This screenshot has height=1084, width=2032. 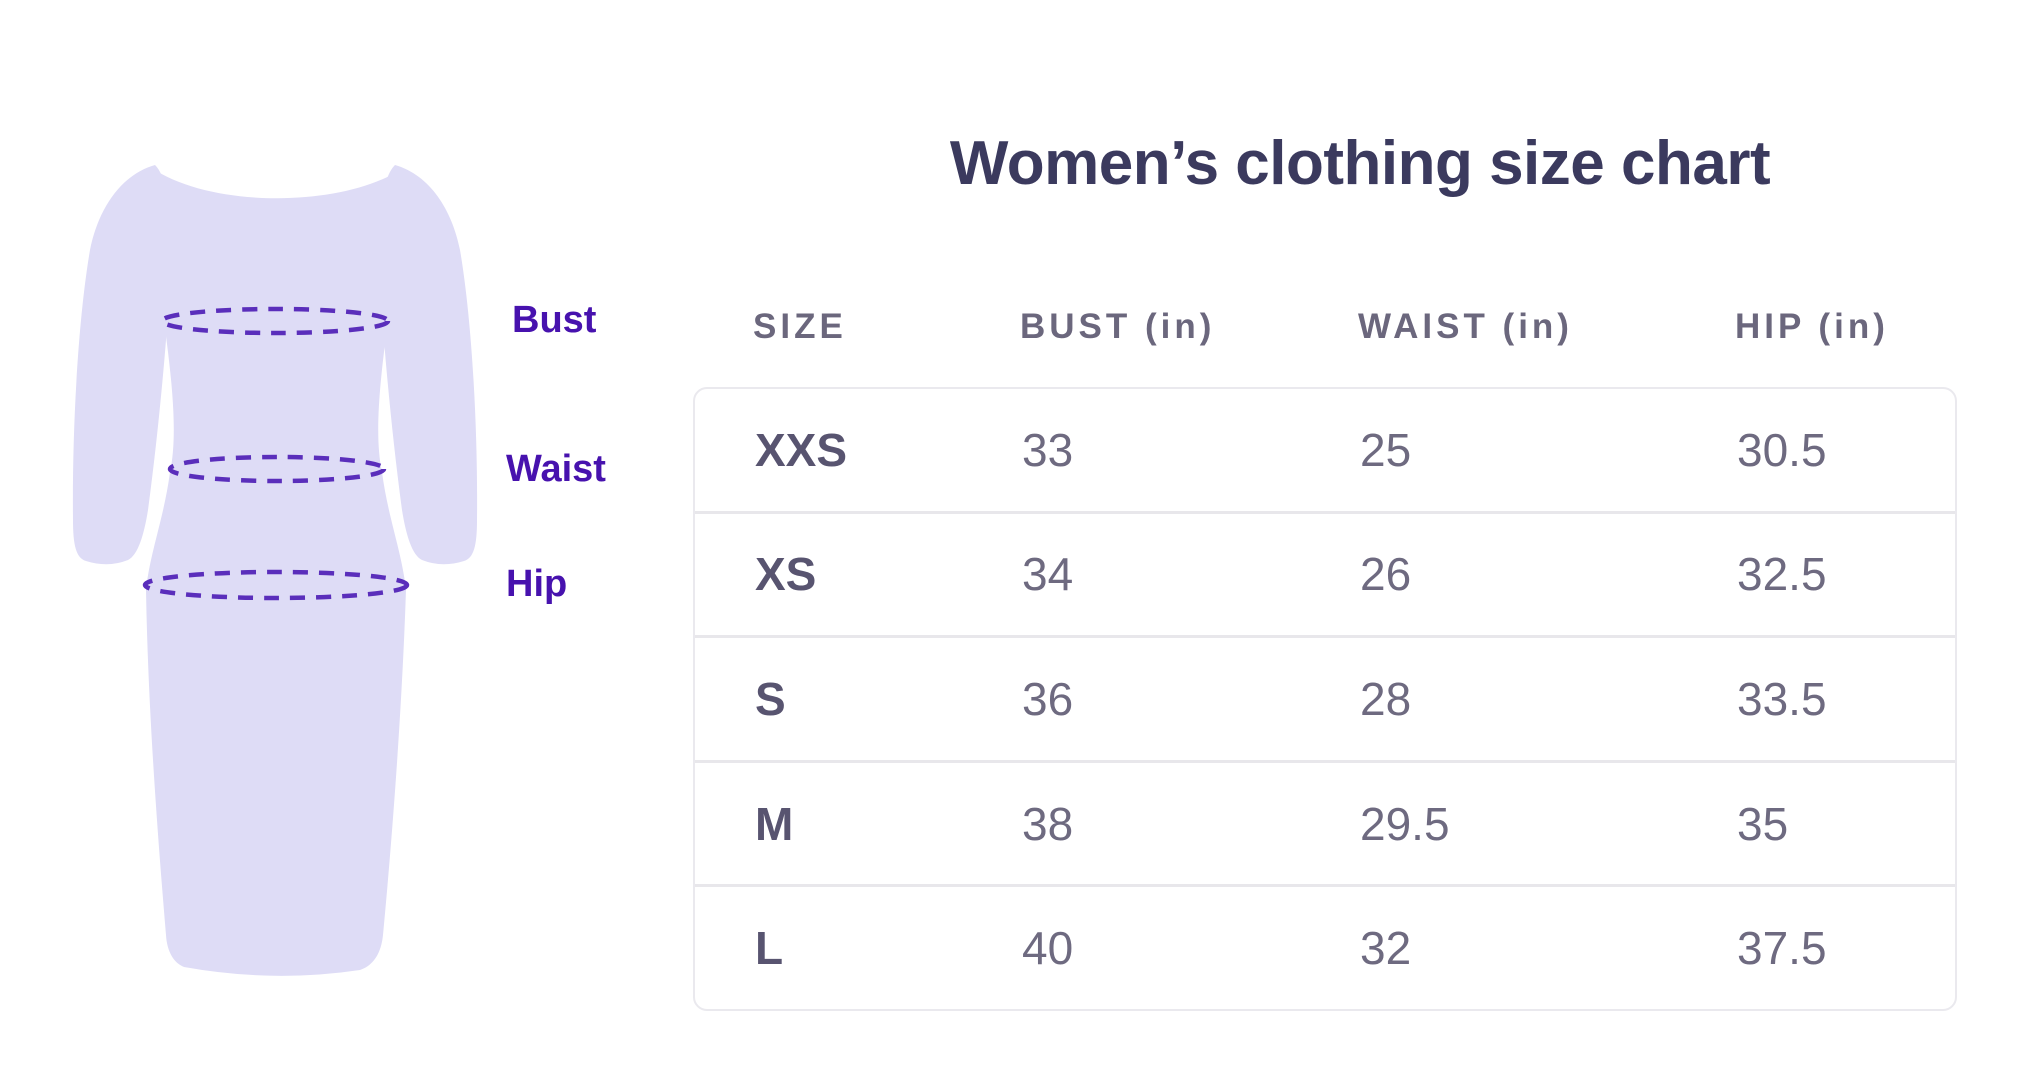 What do you see at coordinates (277, 469) in the screenshot?
I see `waist-measure-line` at bounding box center [277, 469].